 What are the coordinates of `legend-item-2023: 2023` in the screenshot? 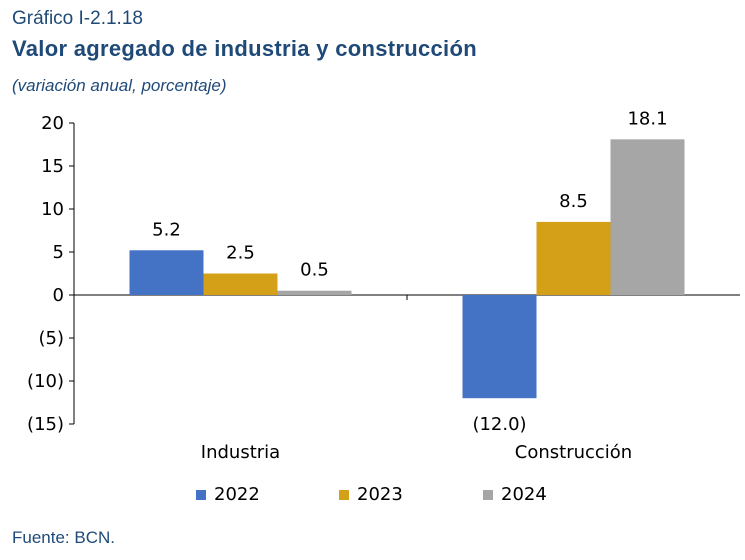 It's located at (371, 494).